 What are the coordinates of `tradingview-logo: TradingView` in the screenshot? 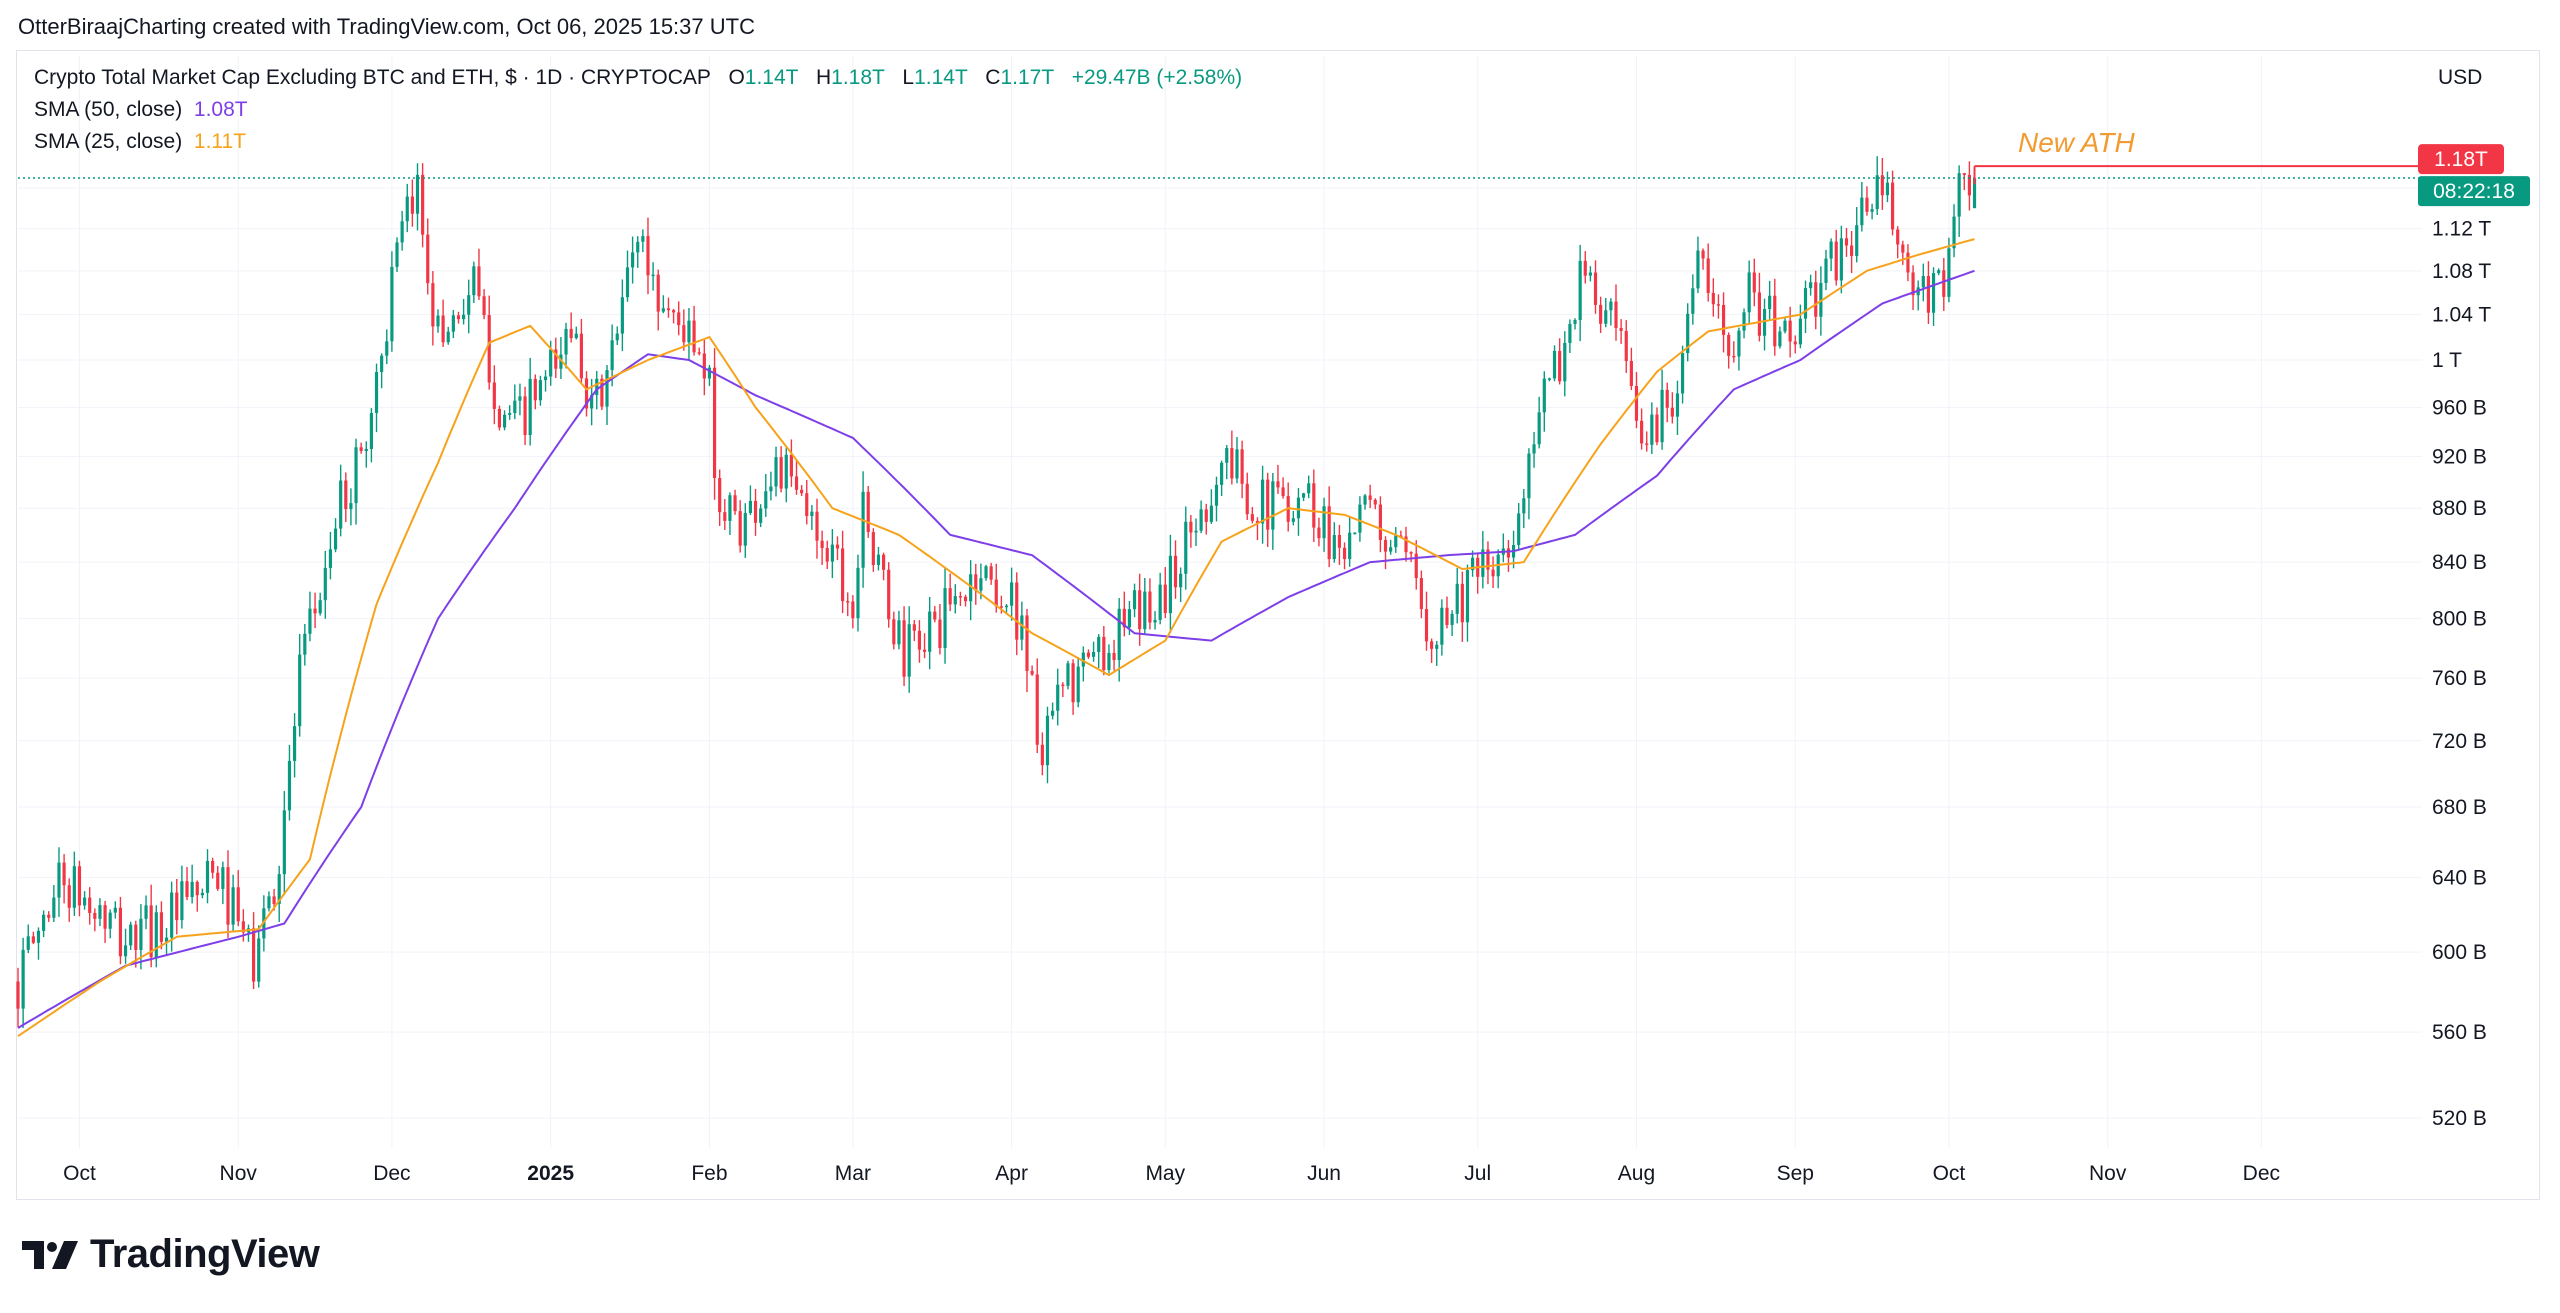 It's located at (171, 1254).